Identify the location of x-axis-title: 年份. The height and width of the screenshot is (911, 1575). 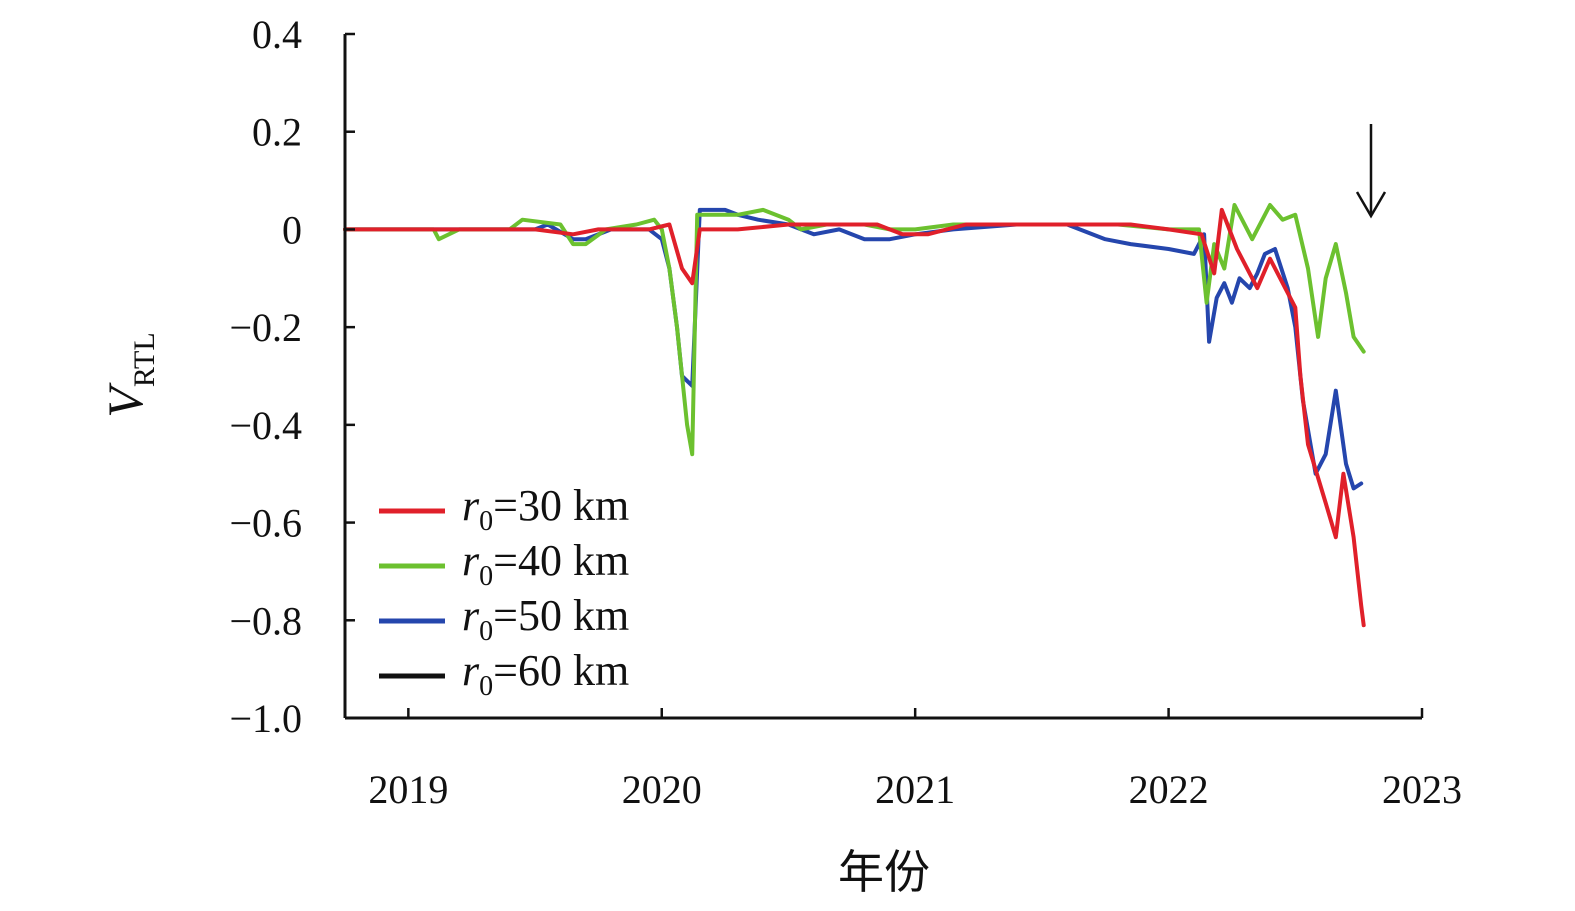
(884, 872).